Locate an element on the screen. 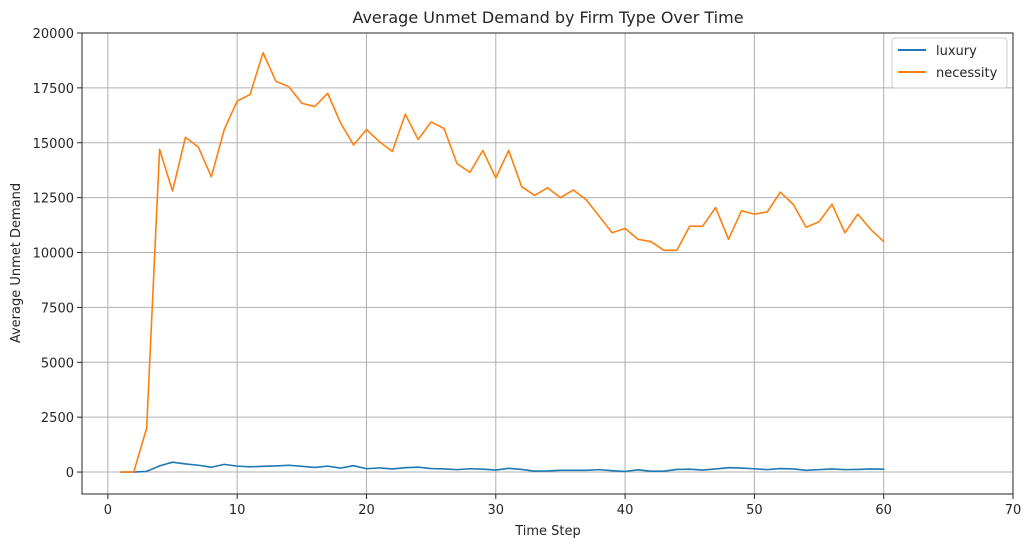 This screenshot has width=1031, height=547. legend-label-necessity: necessity is located at coordinates (967, 73).